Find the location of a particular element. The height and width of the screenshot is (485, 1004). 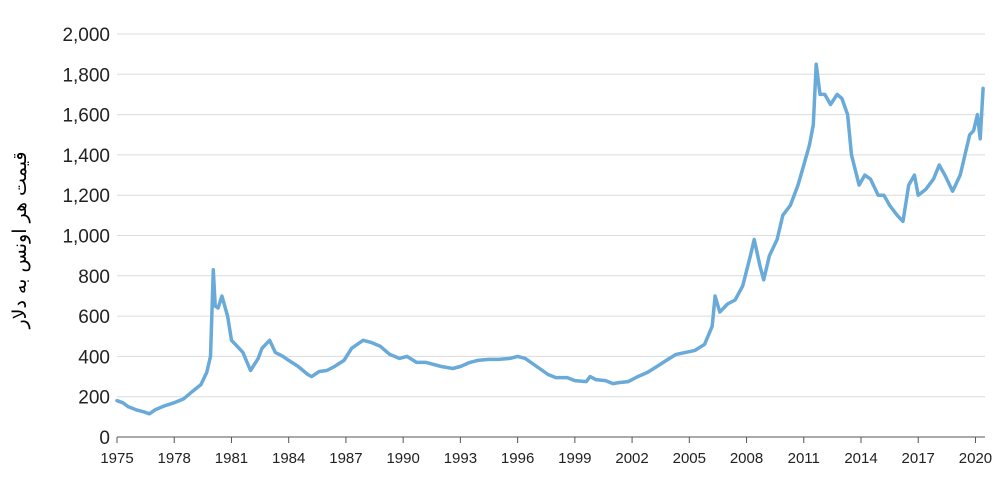

y-tick-label: 400 is located at coordinates (94, 357).